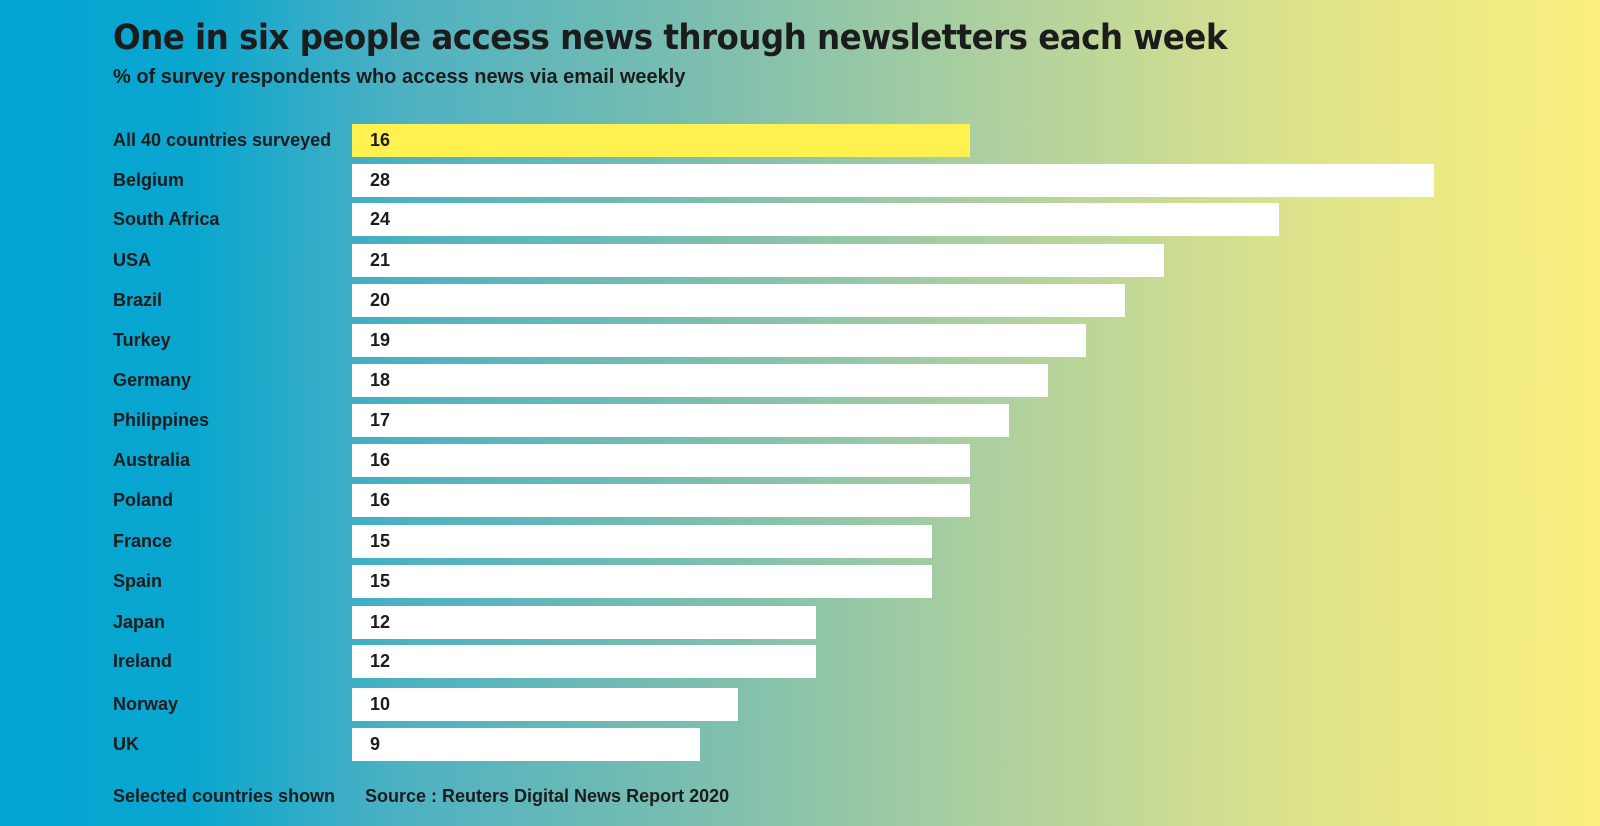 The image size is (1600, 826). Describe the element at coordinates (146, 704) in the screenshot. I see `category-label: Norway` at that location.